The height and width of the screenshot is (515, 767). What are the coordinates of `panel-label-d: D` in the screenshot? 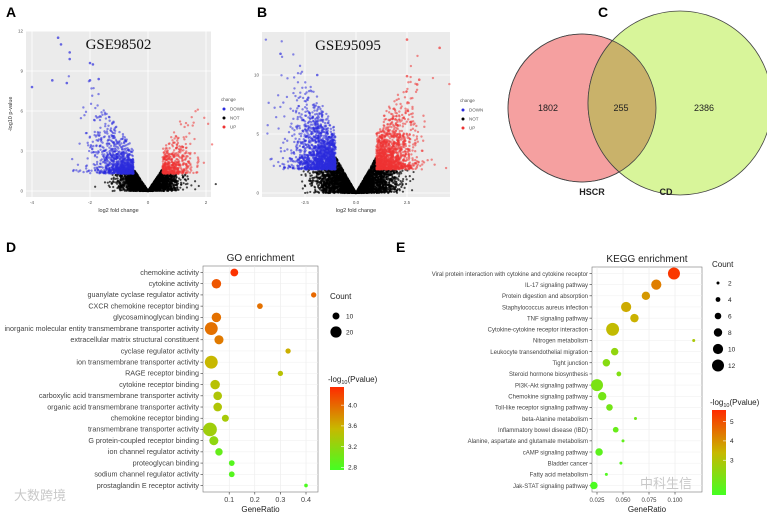 It's located at (11, 247).